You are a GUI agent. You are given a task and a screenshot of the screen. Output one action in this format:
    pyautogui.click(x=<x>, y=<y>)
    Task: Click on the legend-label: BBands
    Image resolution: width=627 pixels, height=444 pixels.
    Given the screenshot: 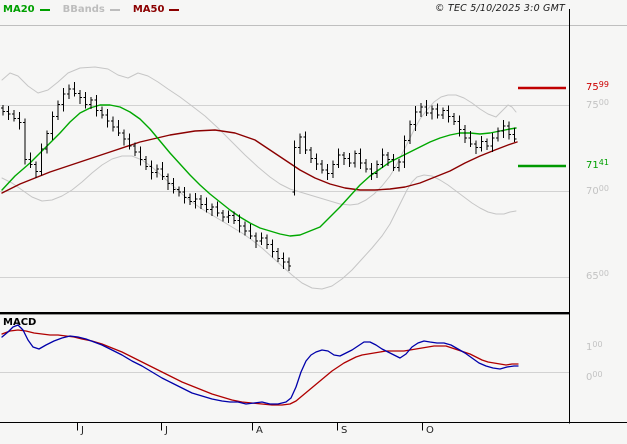 What is the action you would take?
    pyautogui.click(x=83, y=9)
    